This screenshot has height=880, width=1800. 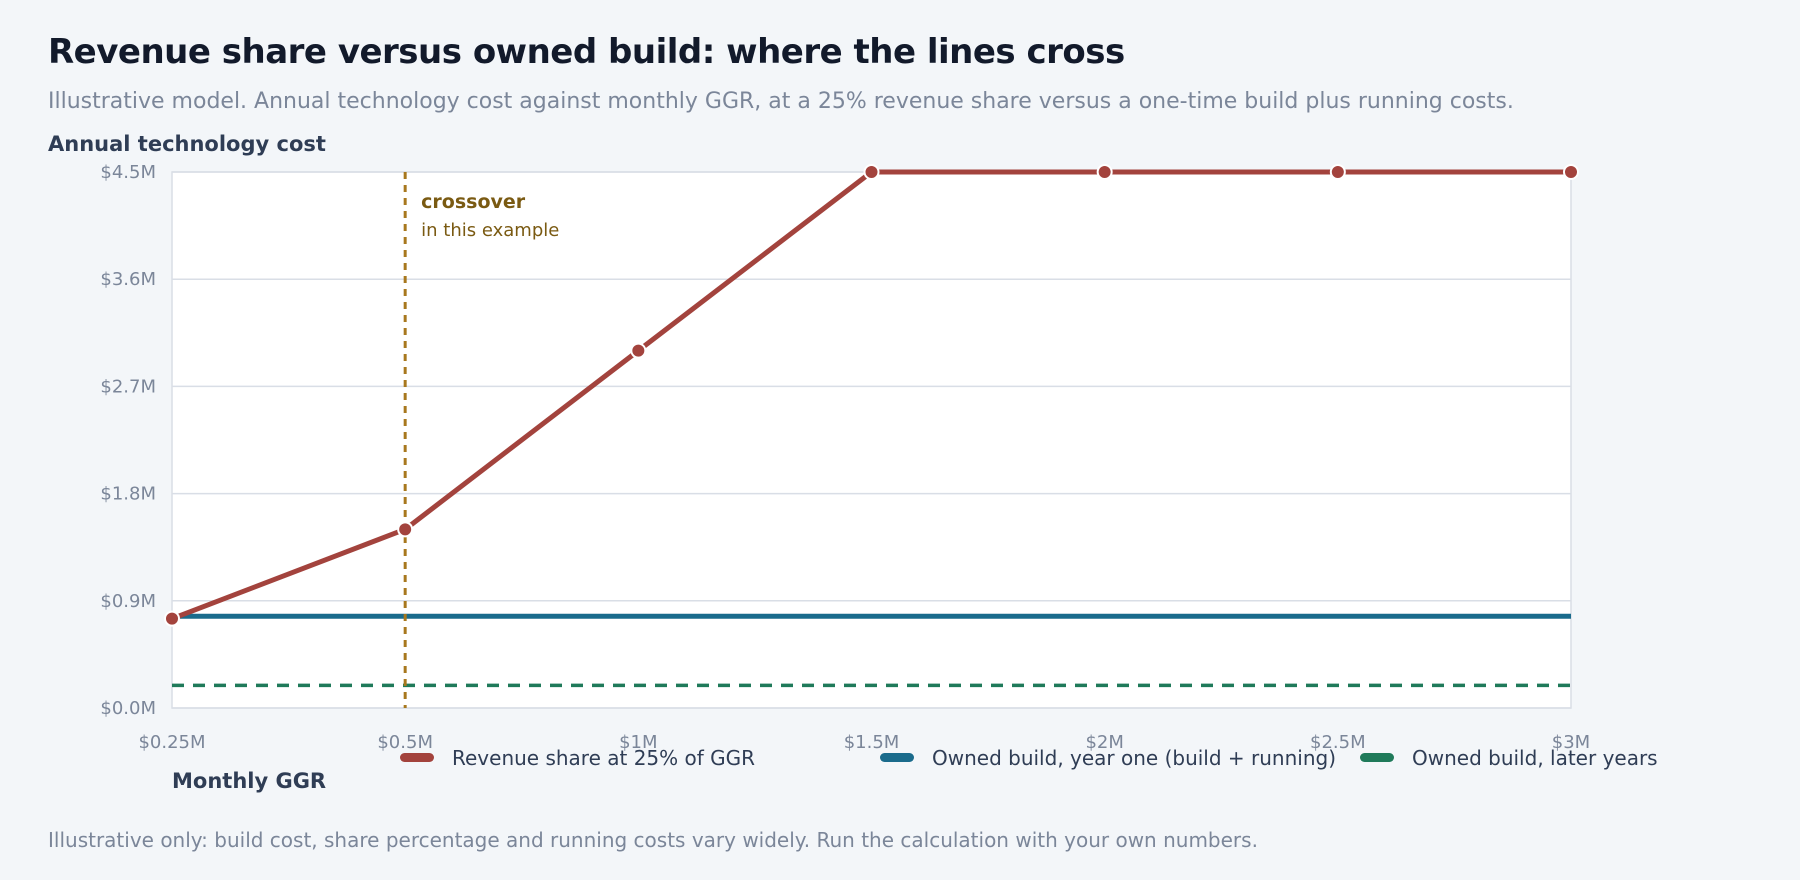 What do you see at coordinates (638, 742) in the screenshot?
I see `x-tick-label: $1M` at bounding box center [638, 742].